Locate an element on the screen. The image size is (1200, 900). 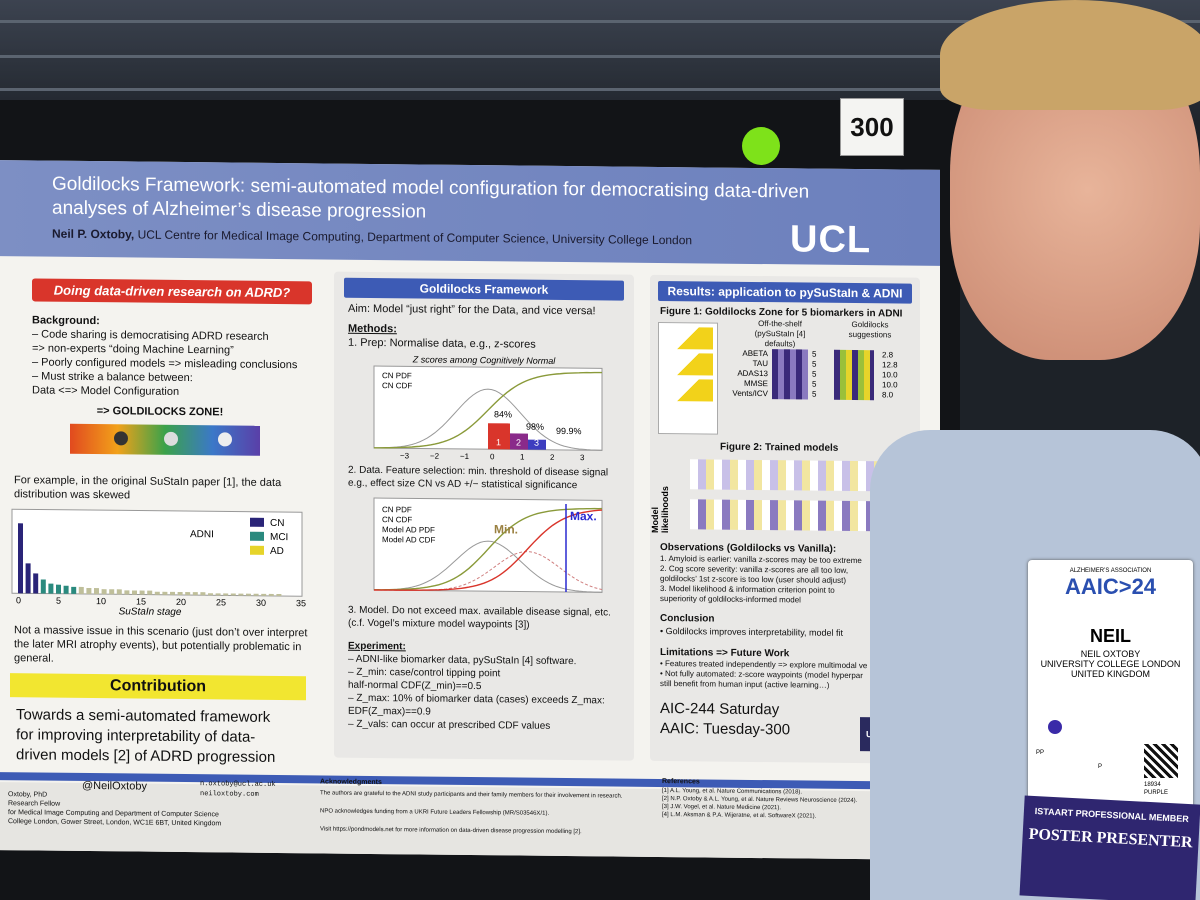
adchart-frame is located at coordinates (488, 545).